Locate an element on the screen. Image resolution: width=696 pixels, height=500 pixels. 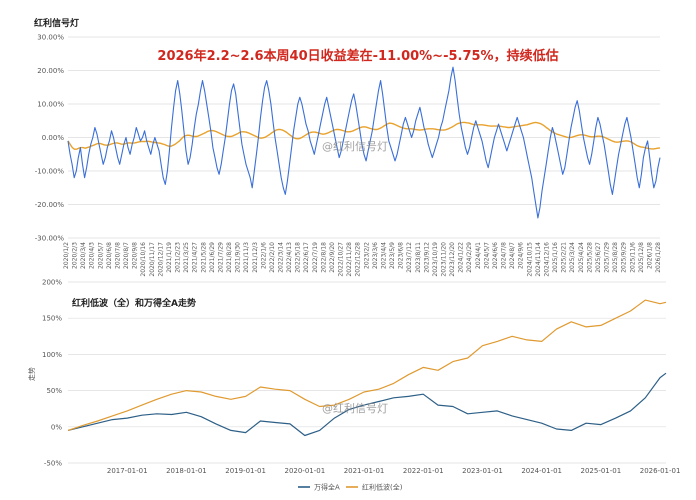
chart-2-watermark: @红利信号灯 is located at coordinates (355, 408).